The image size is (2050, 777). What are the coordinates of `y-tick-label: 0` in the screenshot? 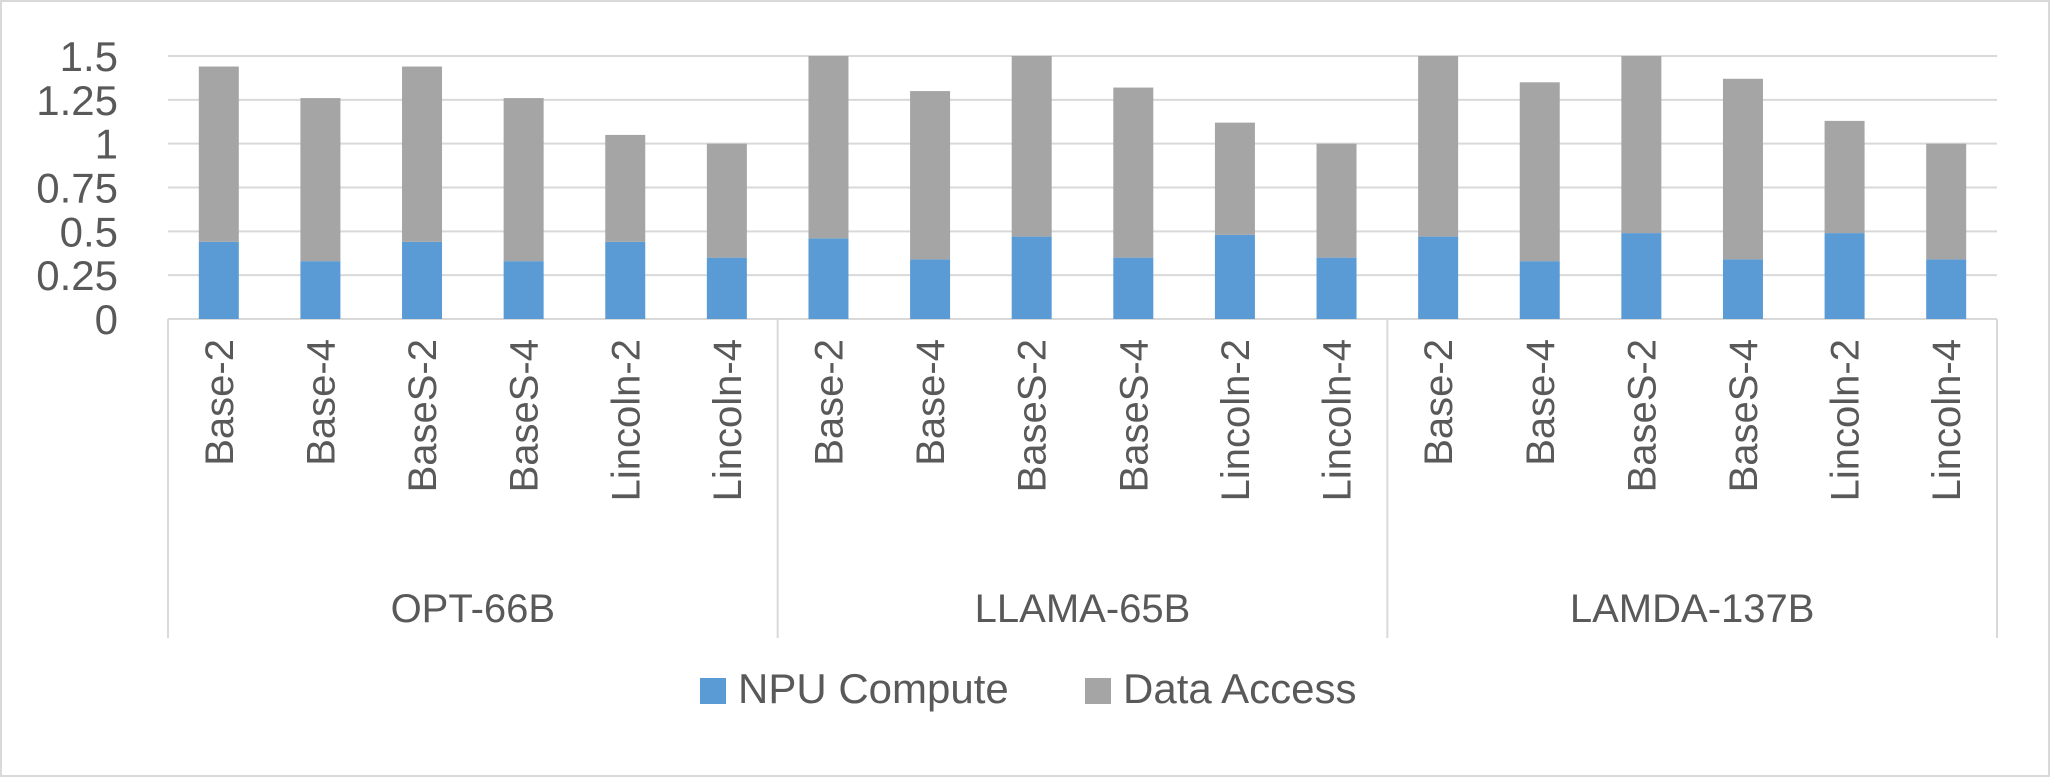 It's located at (106, 319).